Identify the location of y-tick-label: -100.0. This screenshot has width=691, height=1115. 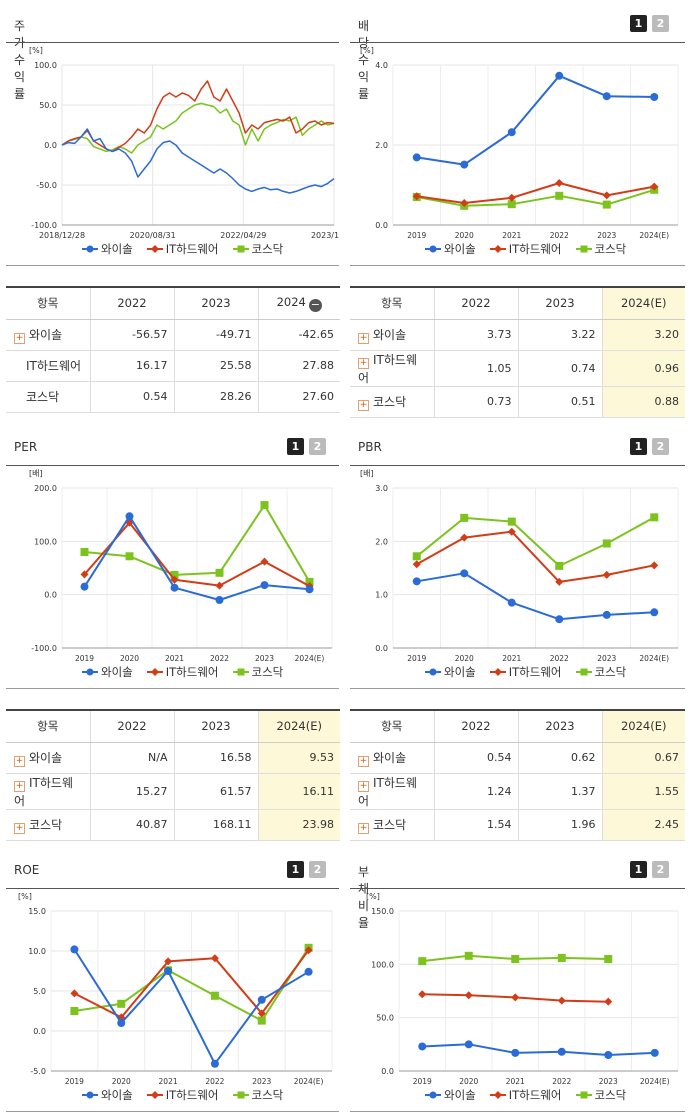
(44, 225).